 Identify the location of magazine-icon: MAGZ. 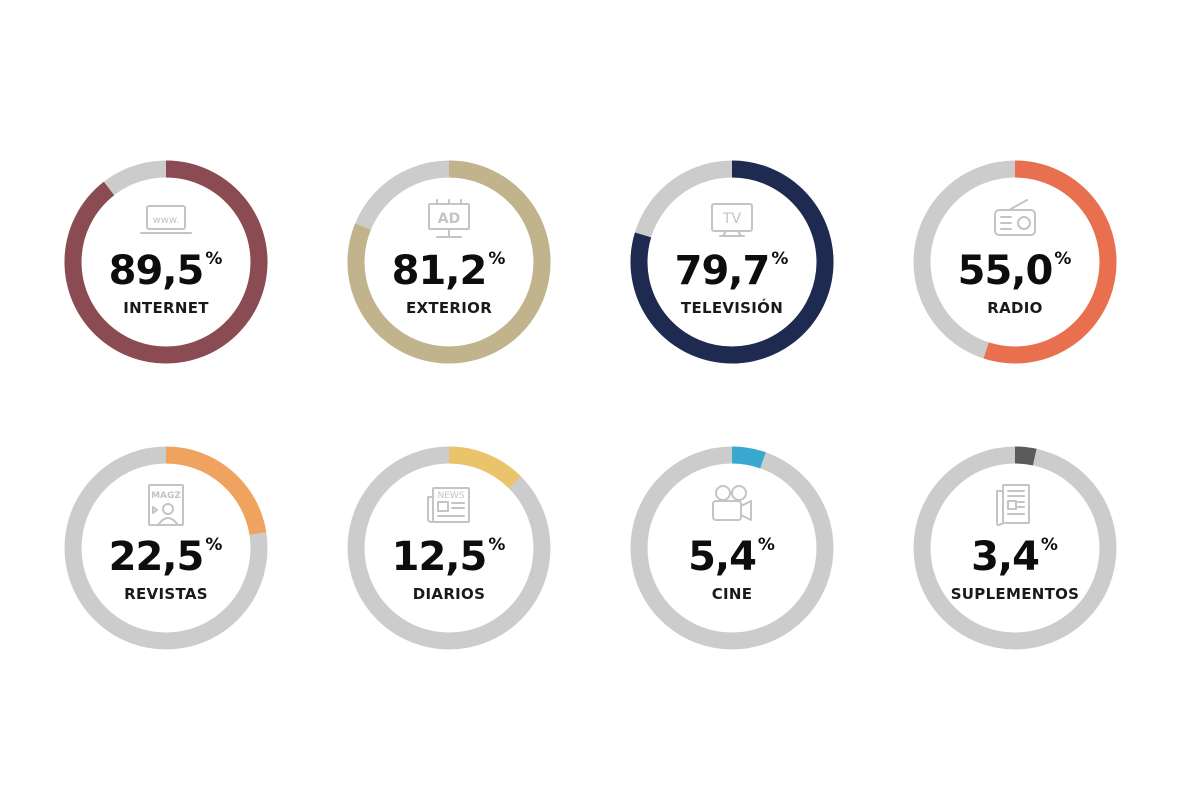
(166, 505).